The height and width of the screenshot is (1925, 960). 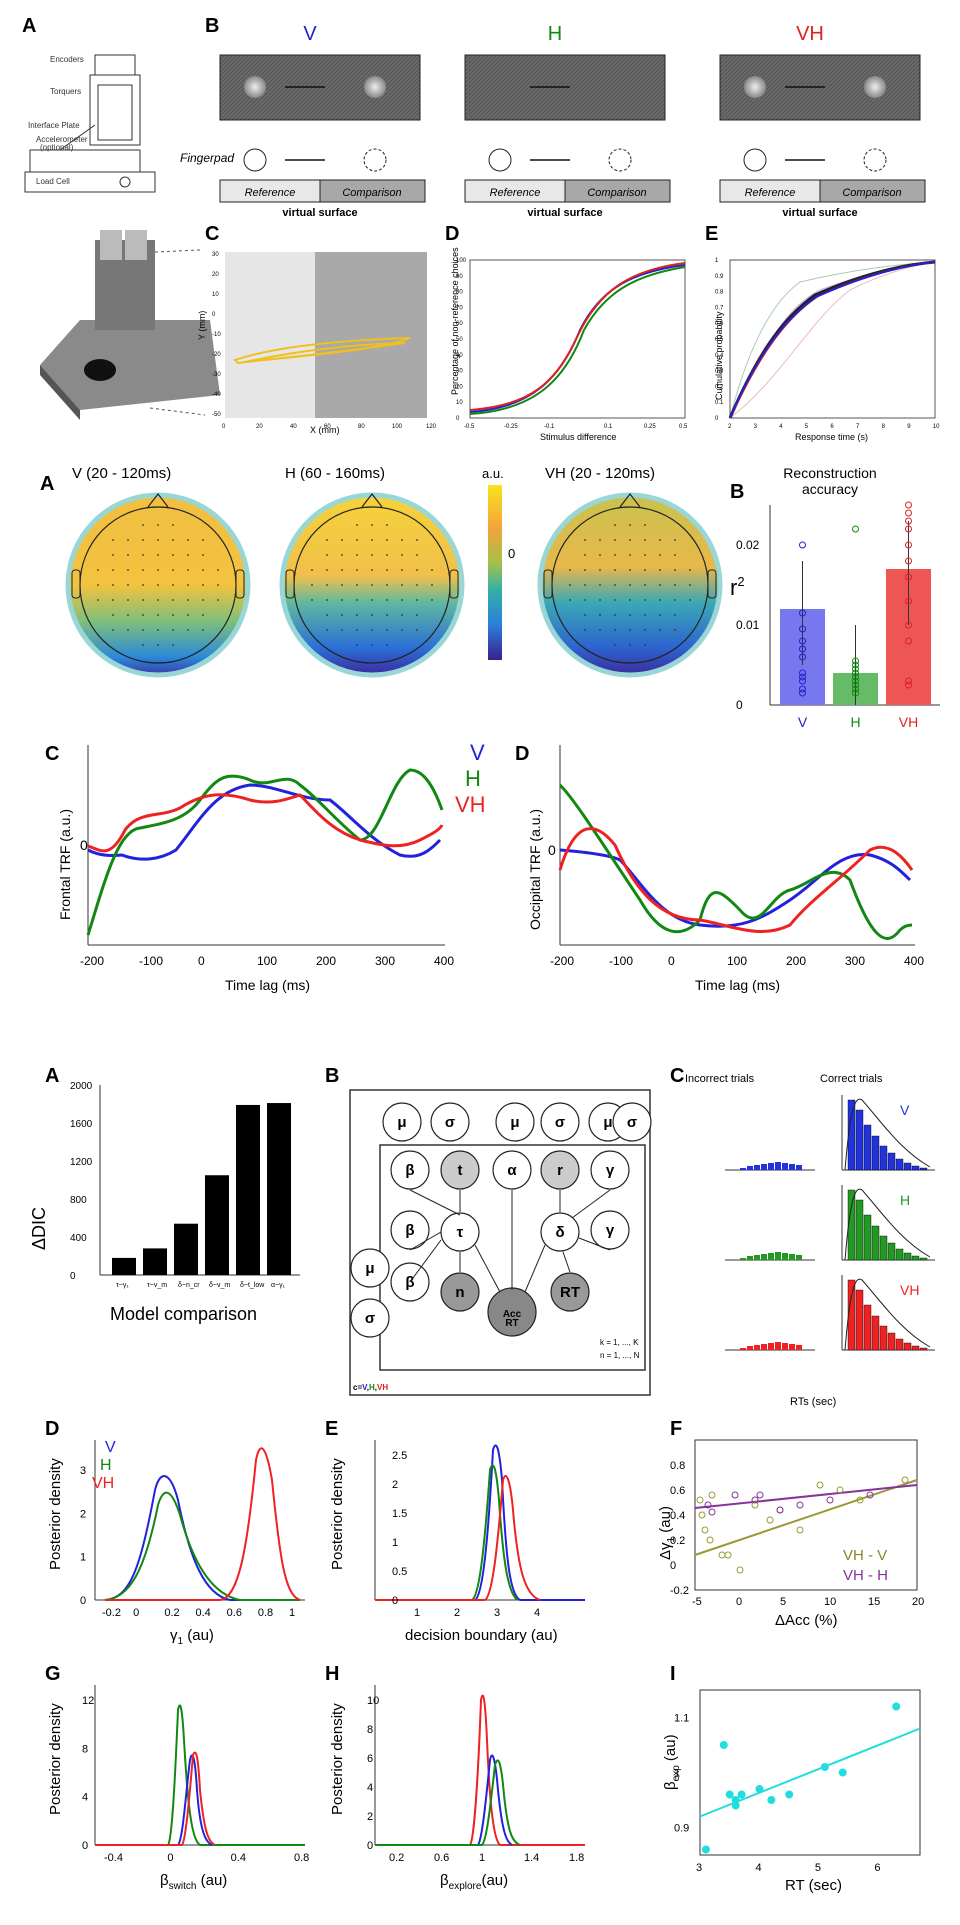 I want to click on rt-correct: Correct trials, so click(x=851, y=1079).